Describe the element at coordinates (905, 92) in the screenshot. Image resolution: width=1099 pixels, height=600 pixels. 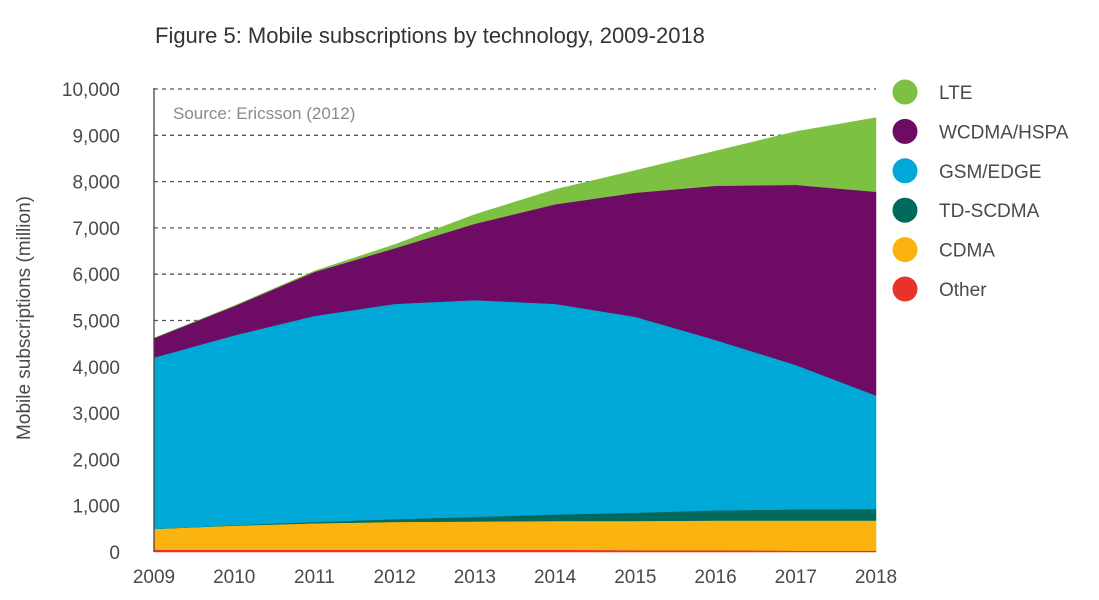
I see `legend-swatch-lte` at that location.